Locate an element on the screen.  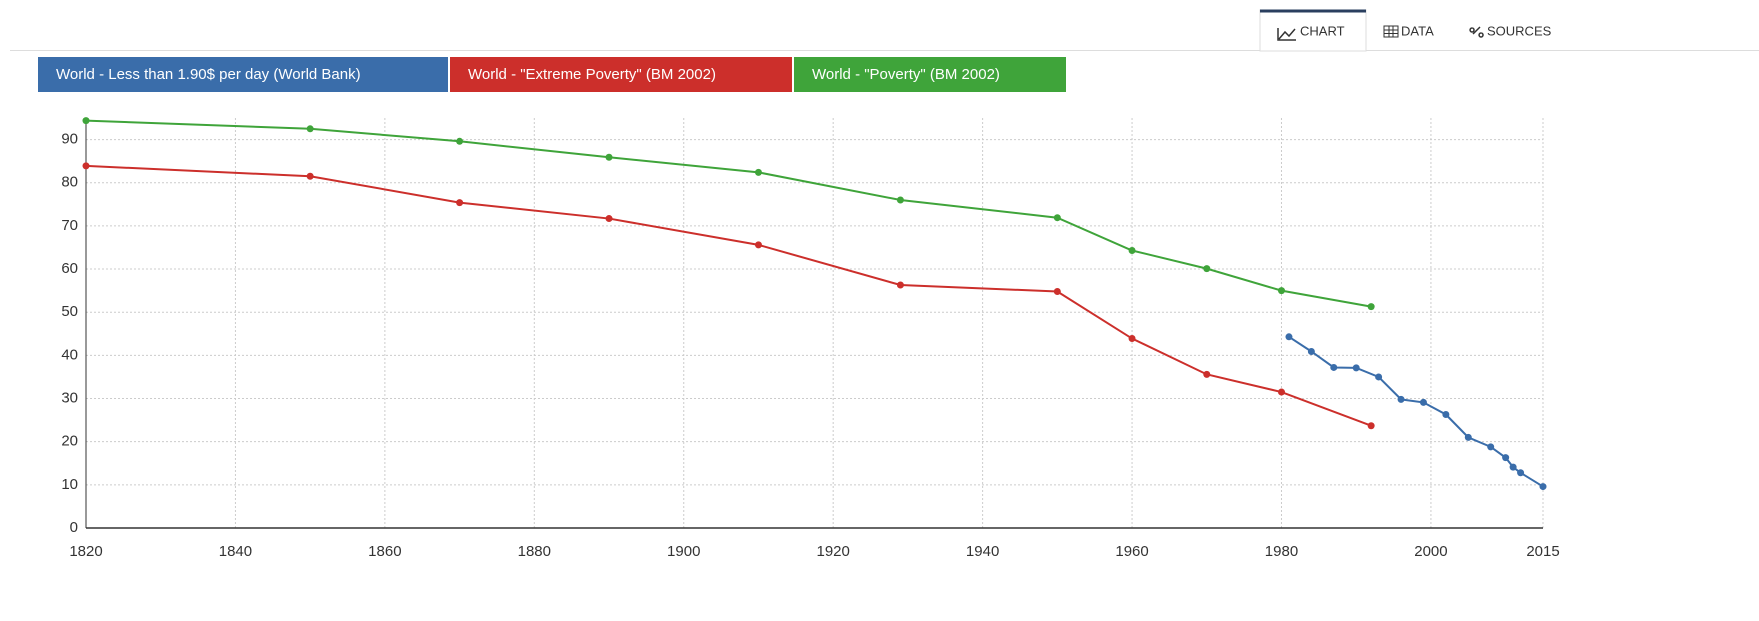
legend-label: World - "Poverty" (BM 2002) is located at coordinates (906, 74).